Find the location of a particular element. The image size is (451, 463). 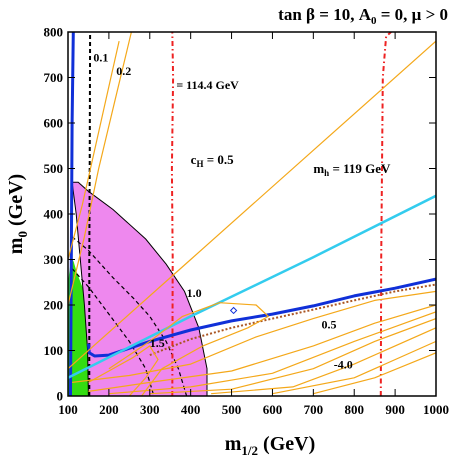

ch-rest: = 0.5 is located at coordinates (218, 159).